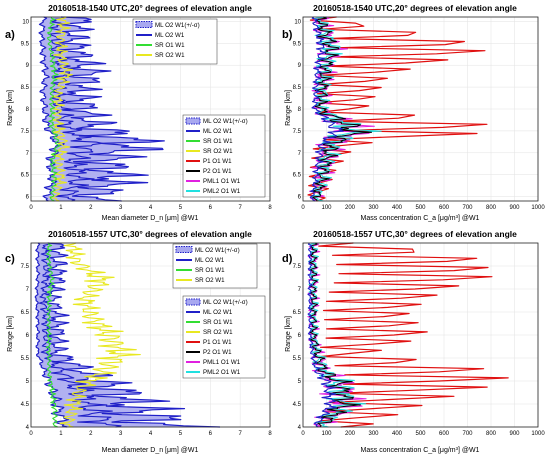  I want to click on legend-entry: PML1 O1 W1, so click(222, 362).